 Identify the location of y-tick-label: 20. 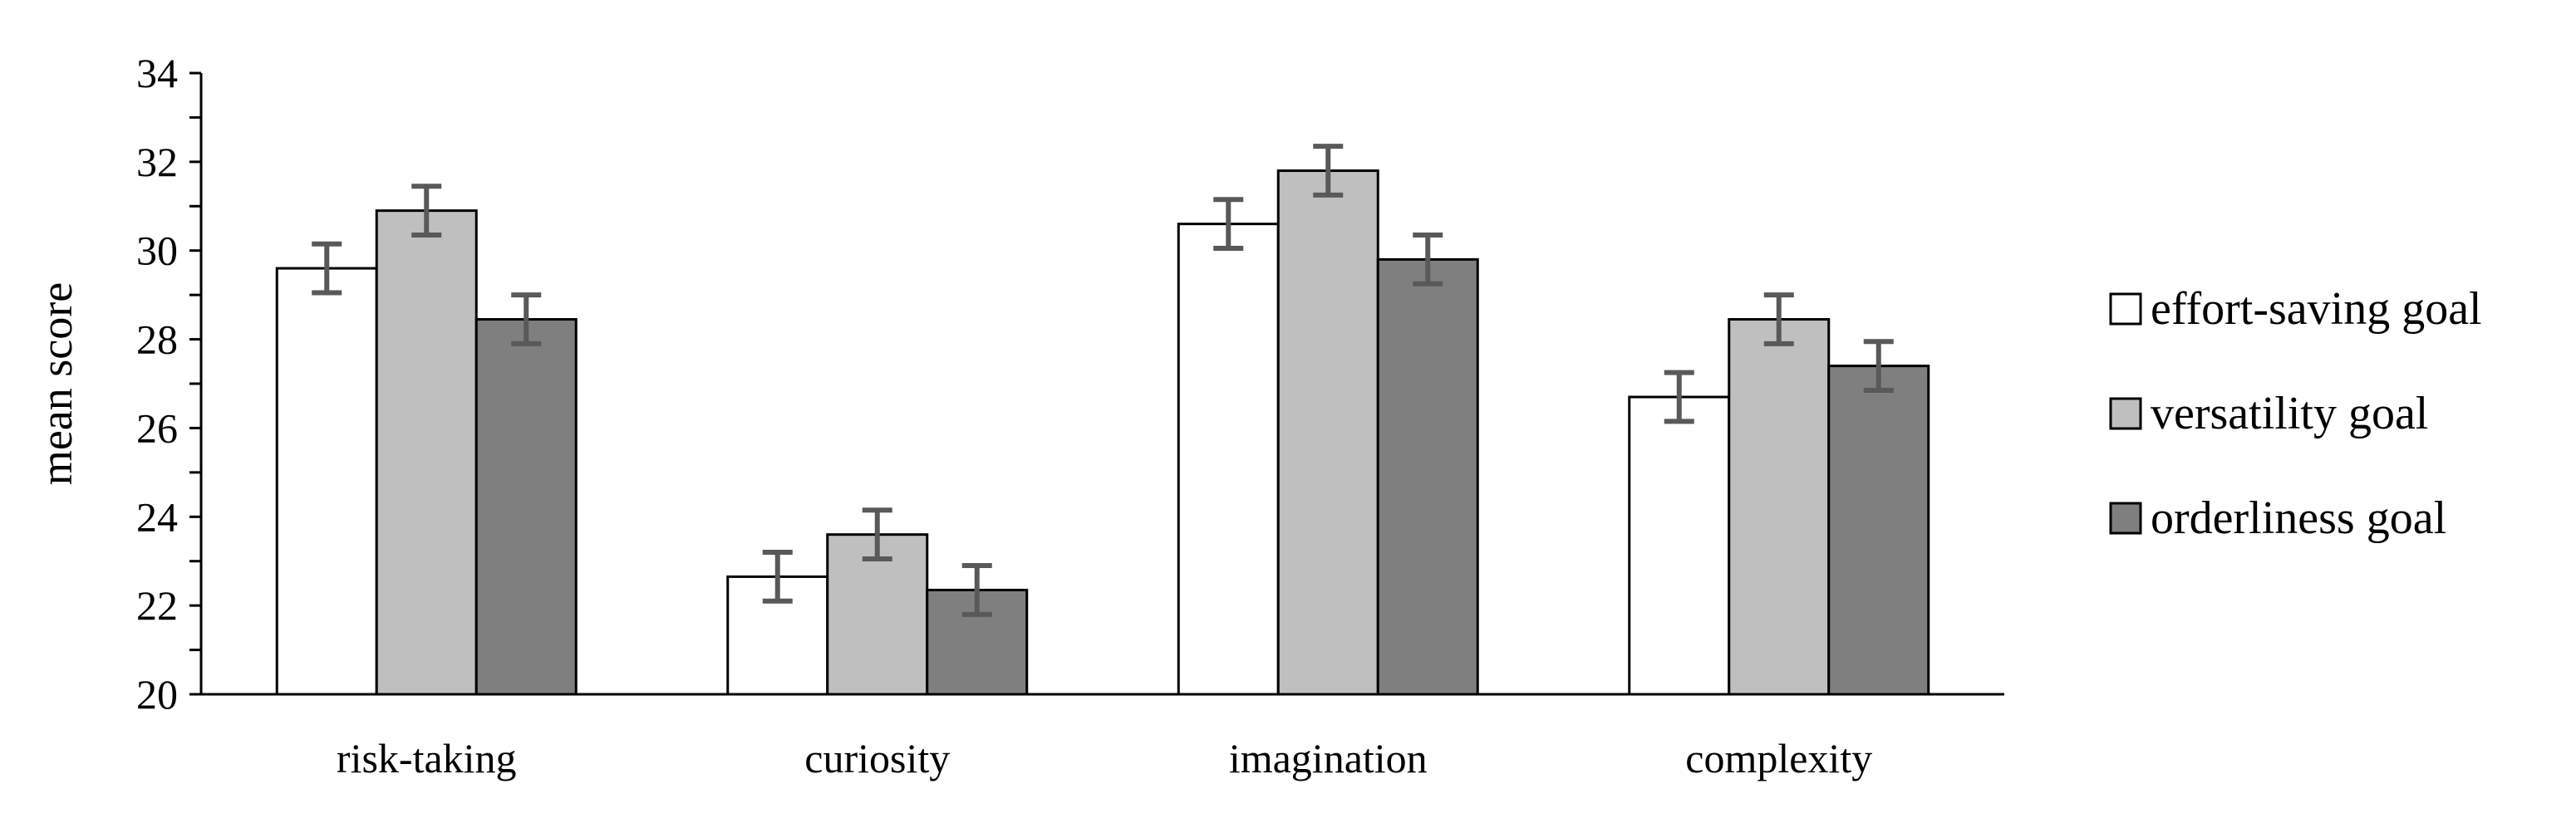
(157, 694).